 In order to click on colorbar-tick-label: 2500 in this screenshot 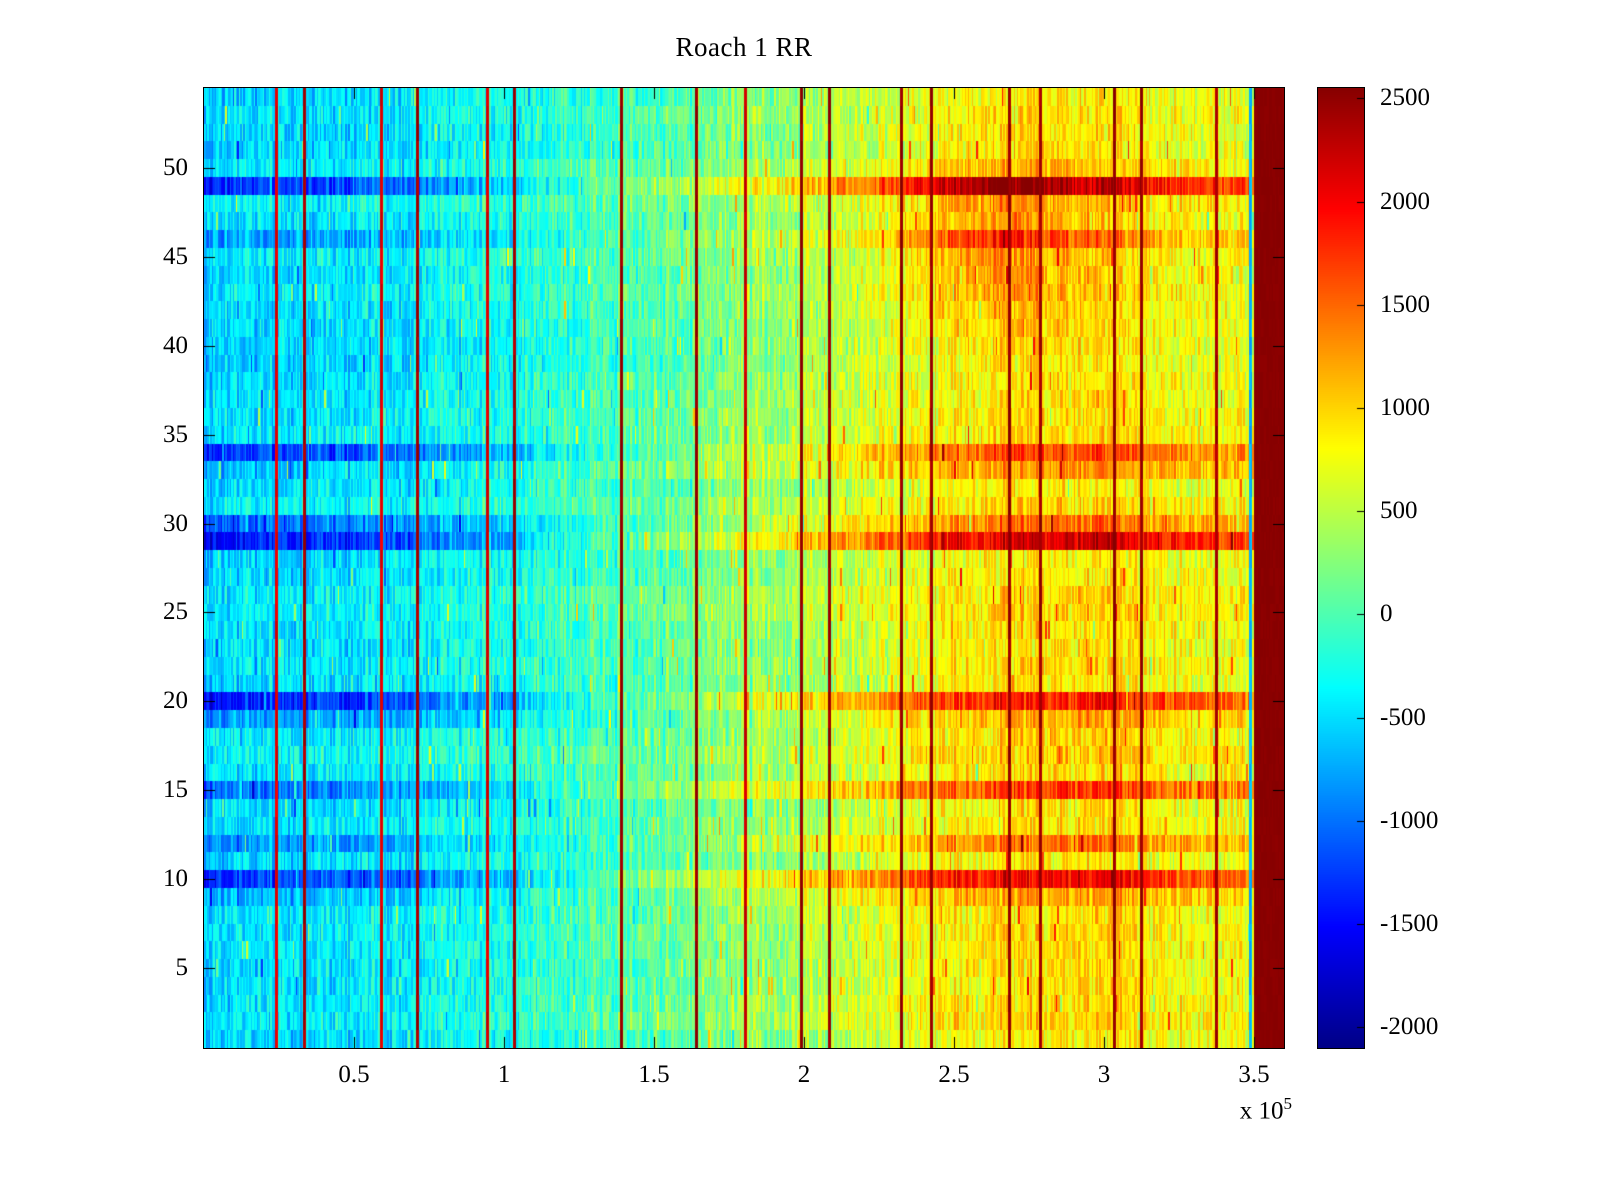, I will do `click(1405, 98)`.